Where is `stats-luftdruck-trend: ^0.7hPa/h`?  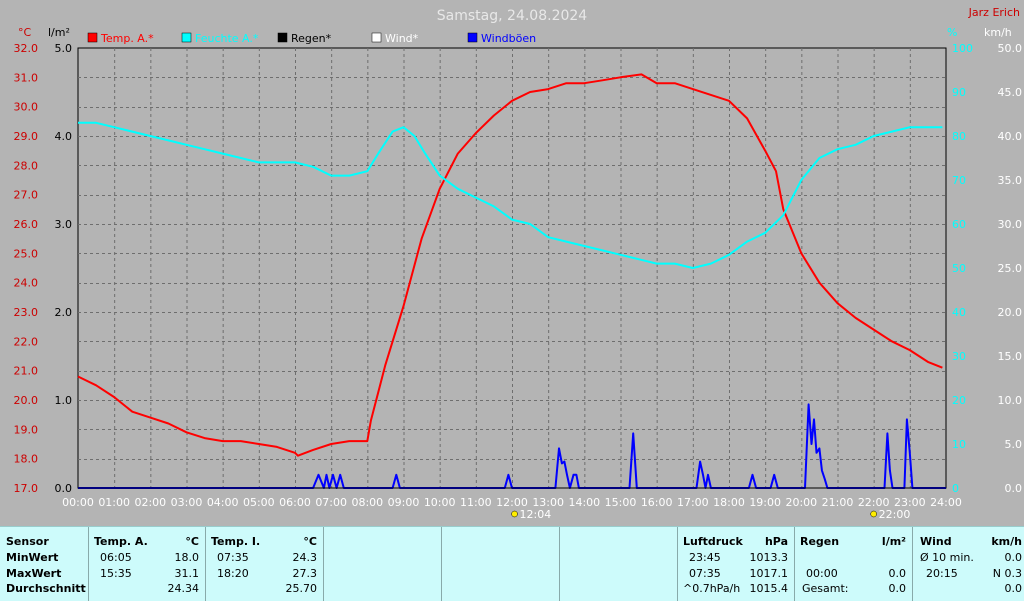
stats-luftdruck-trend: ^0.7hPa/h is located at coordinates (712, 588).